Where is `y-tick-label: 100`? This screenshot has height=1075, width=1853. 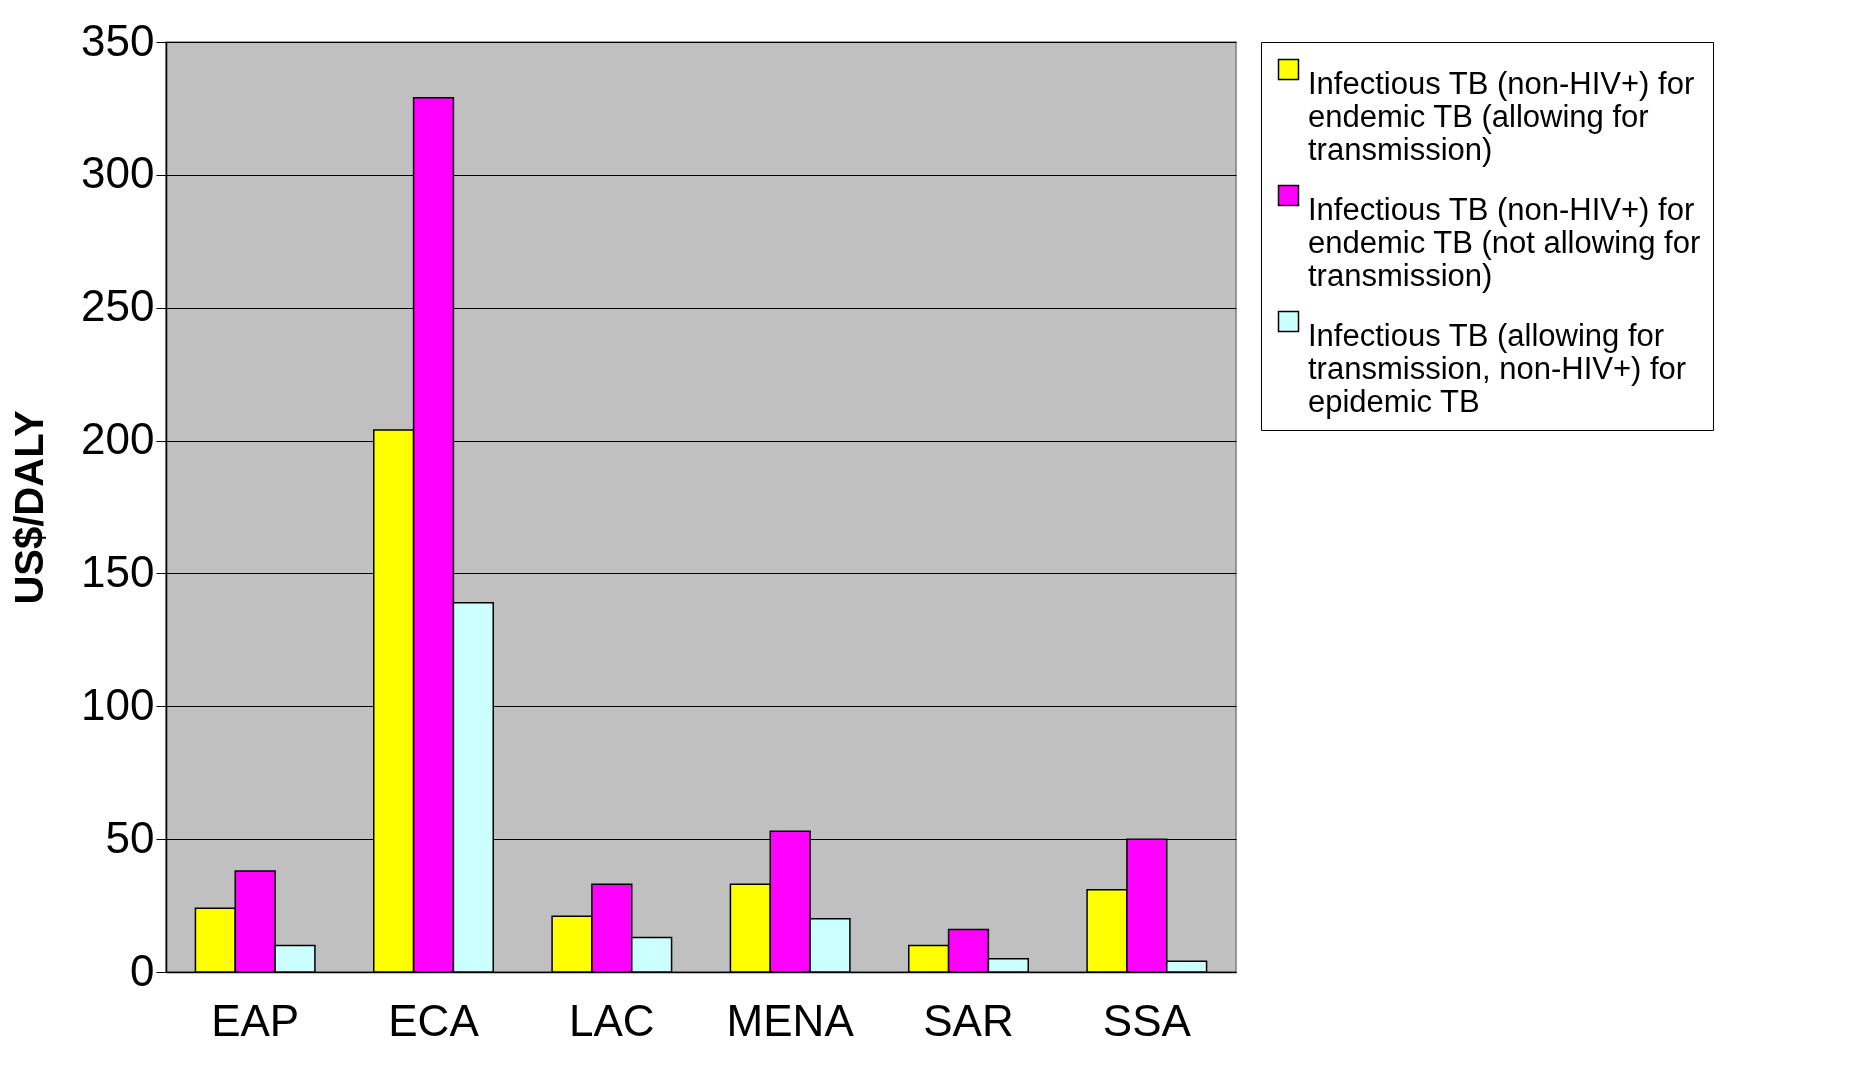
y-tick-label: 100 is located at coordinates (118, 704).